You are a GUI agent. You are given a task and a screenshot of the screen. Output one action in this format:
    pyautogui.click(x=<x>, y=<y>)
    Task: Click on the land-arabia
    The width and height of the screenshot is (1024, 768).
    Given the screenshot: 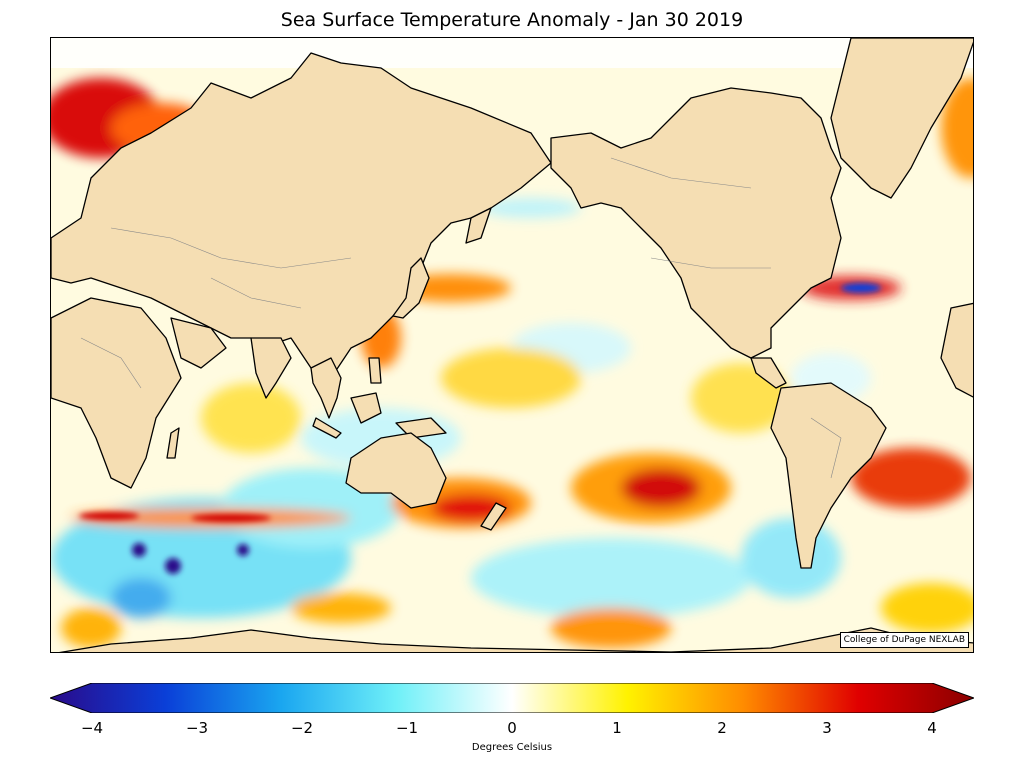 What is the action you would take?
    pyautogui.click(x=198, y=343)
    